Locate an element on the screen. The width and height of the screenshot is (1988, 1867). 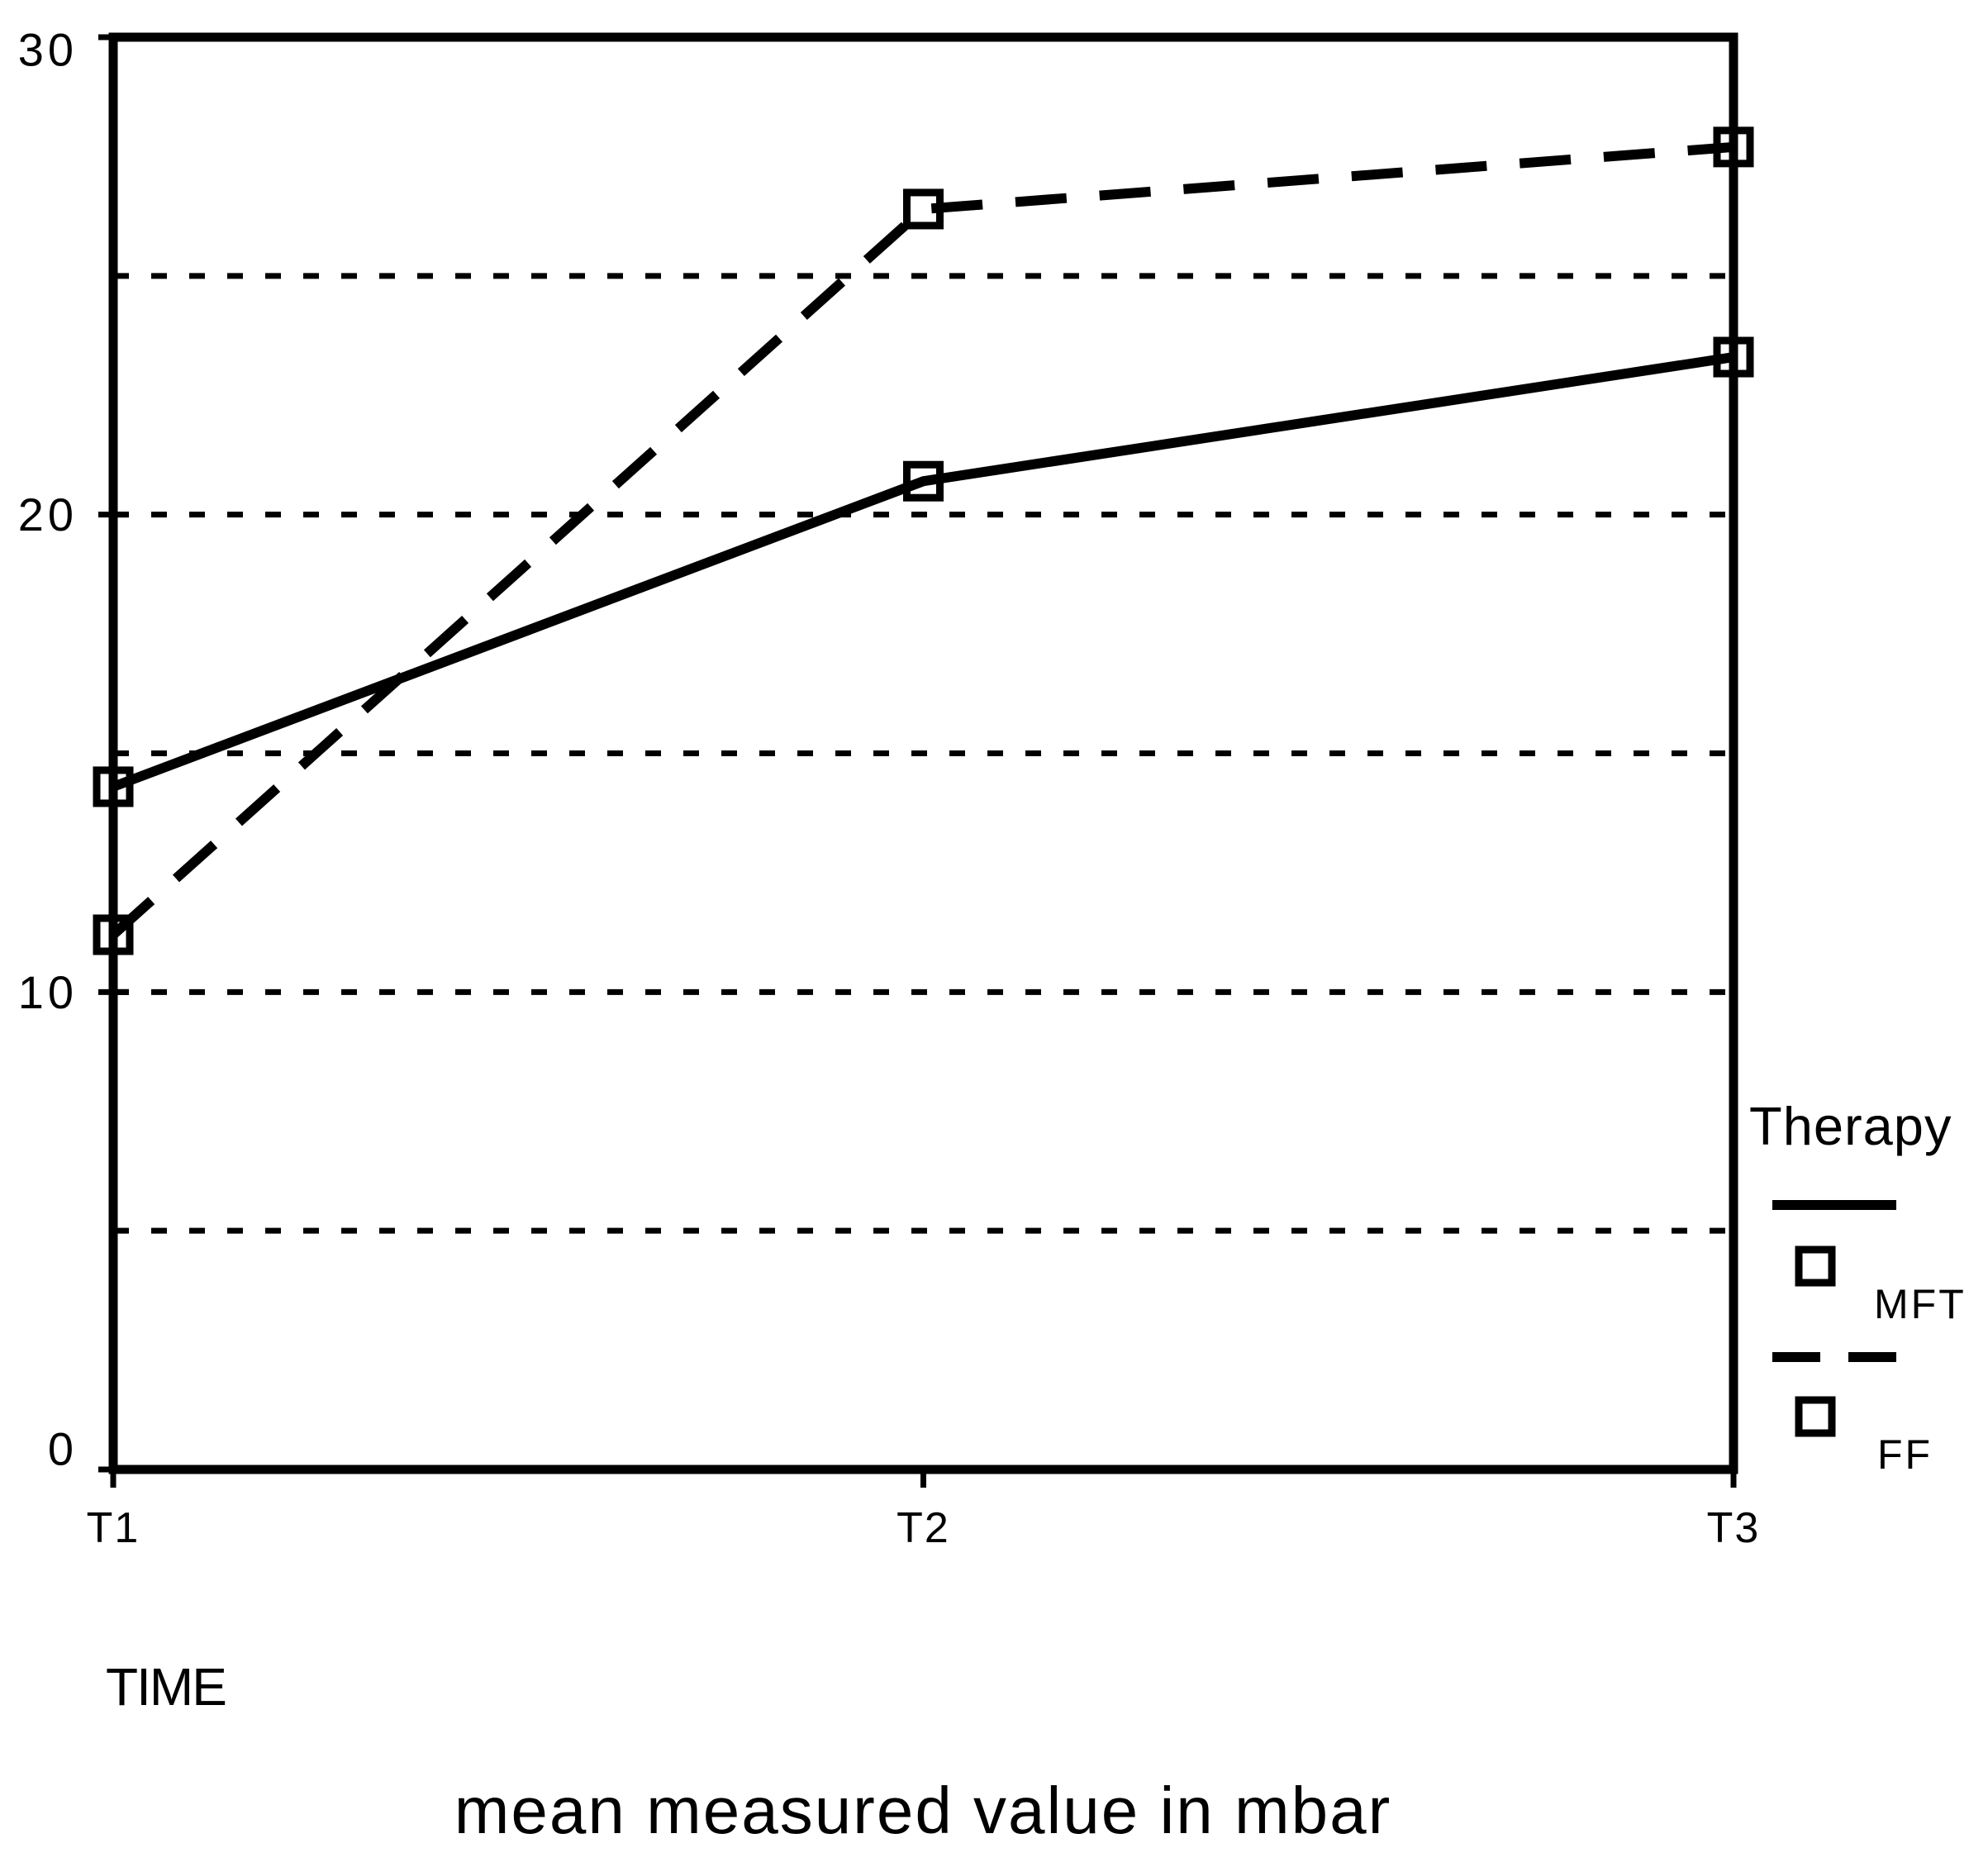
y-axis-tick-label: 30 is located at coordinates (48, 50).